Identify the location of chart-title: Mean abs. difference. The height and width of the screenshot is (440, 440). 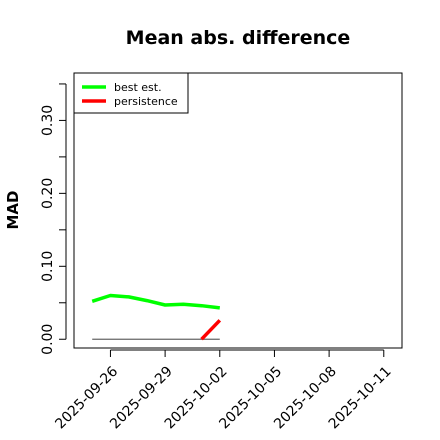
(238, 38).